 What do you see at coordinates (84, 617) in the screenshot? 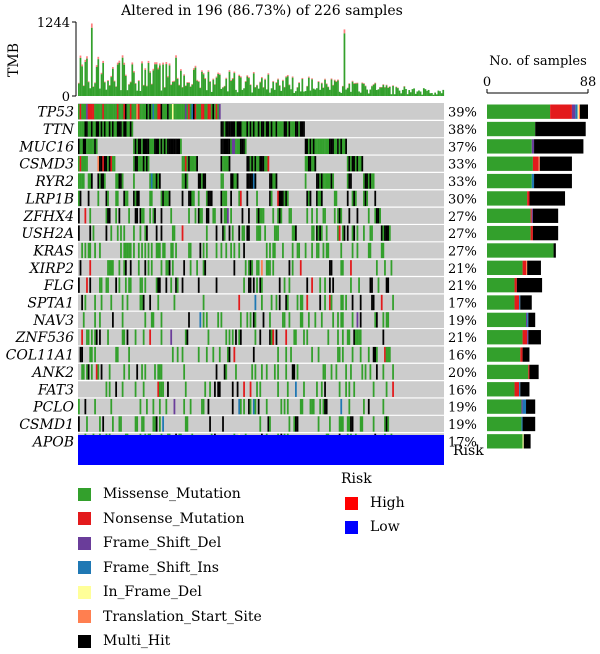
I see `legend-swatch` at bounding box center [84, 617].